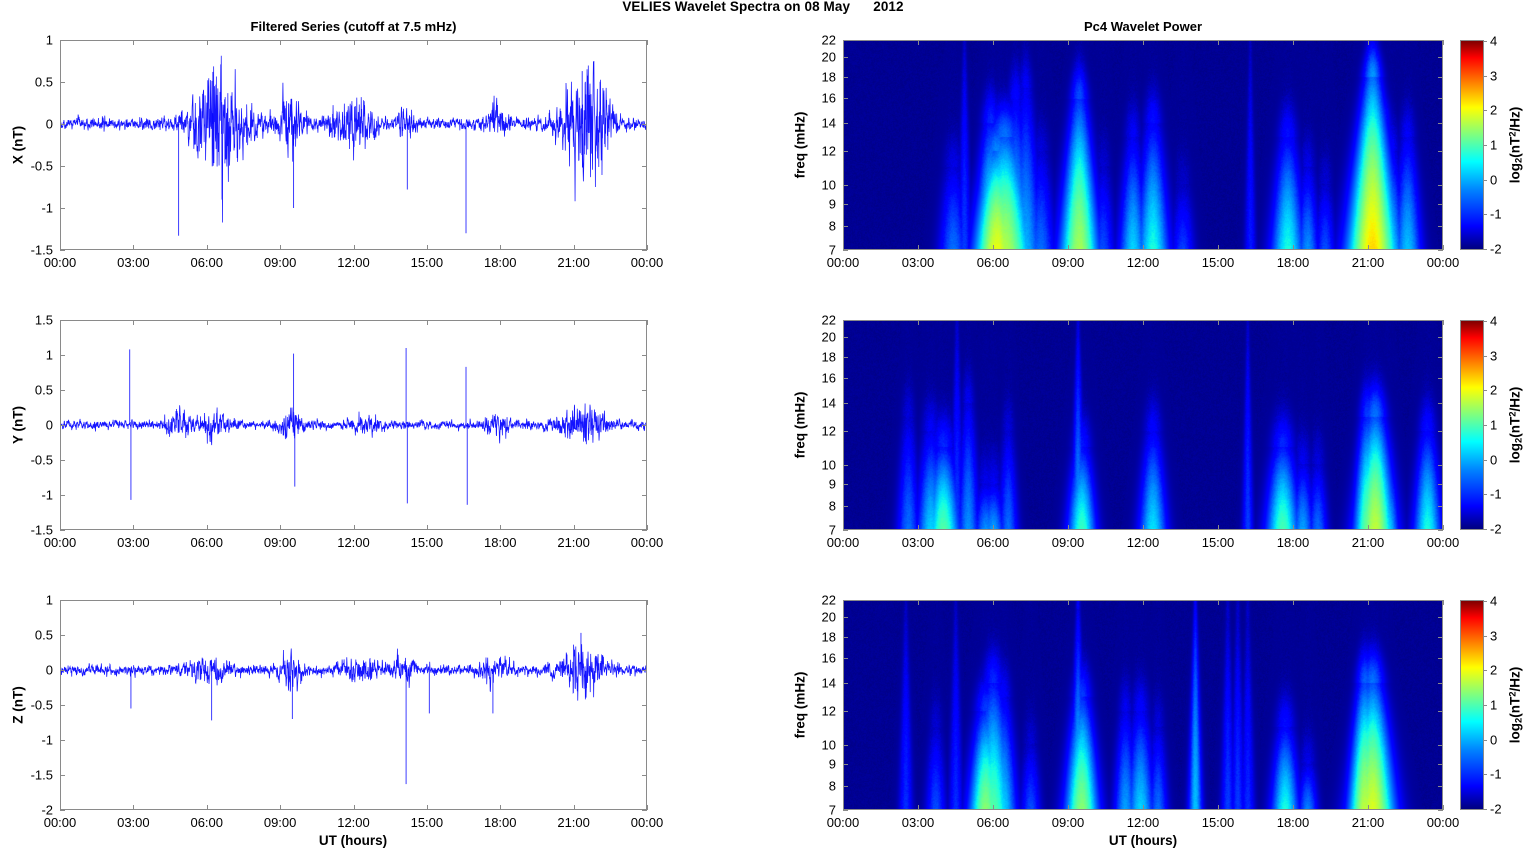 This screenshot has width=1526, height=851. Describe the element at coordinates (41, 250) in the screenshot. I see `y-tick-label: -1.5` at that location.